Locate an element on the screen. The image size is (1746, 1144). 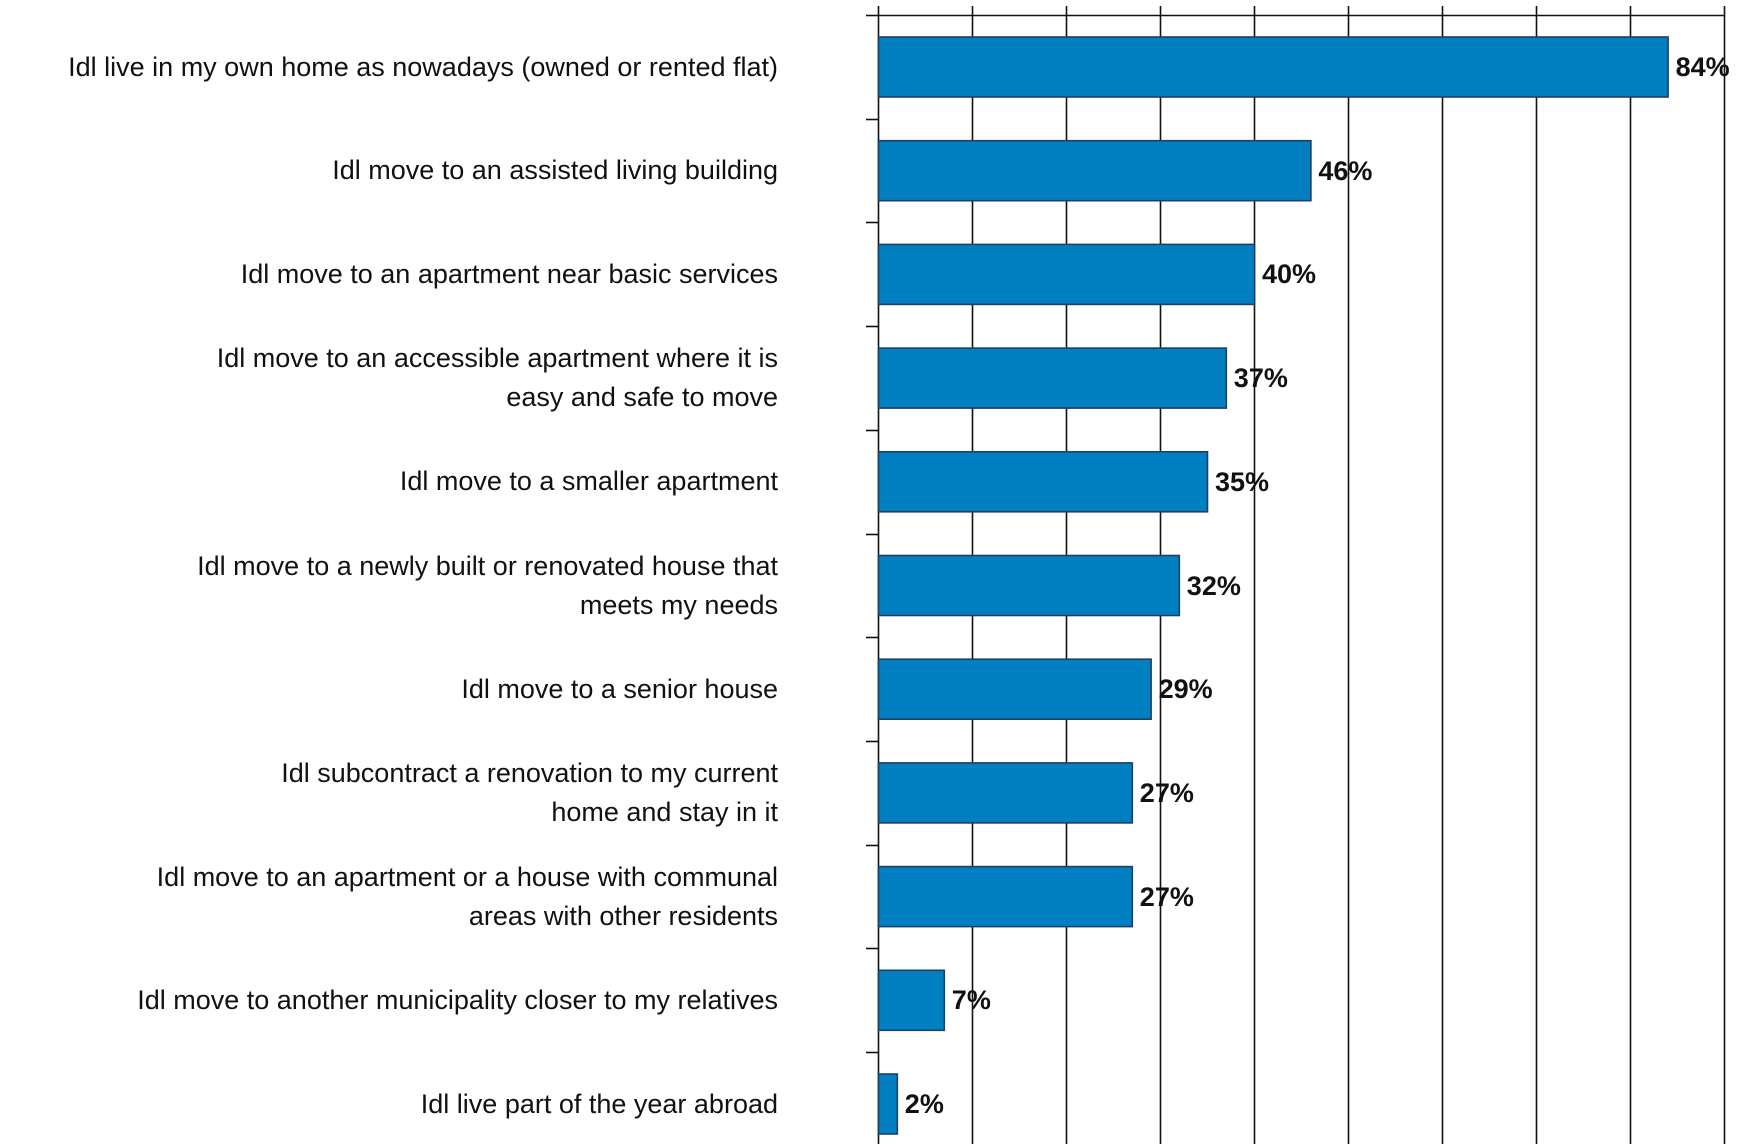
category-label: Idl move to an assisted living building is located at coordinates (555, 170).